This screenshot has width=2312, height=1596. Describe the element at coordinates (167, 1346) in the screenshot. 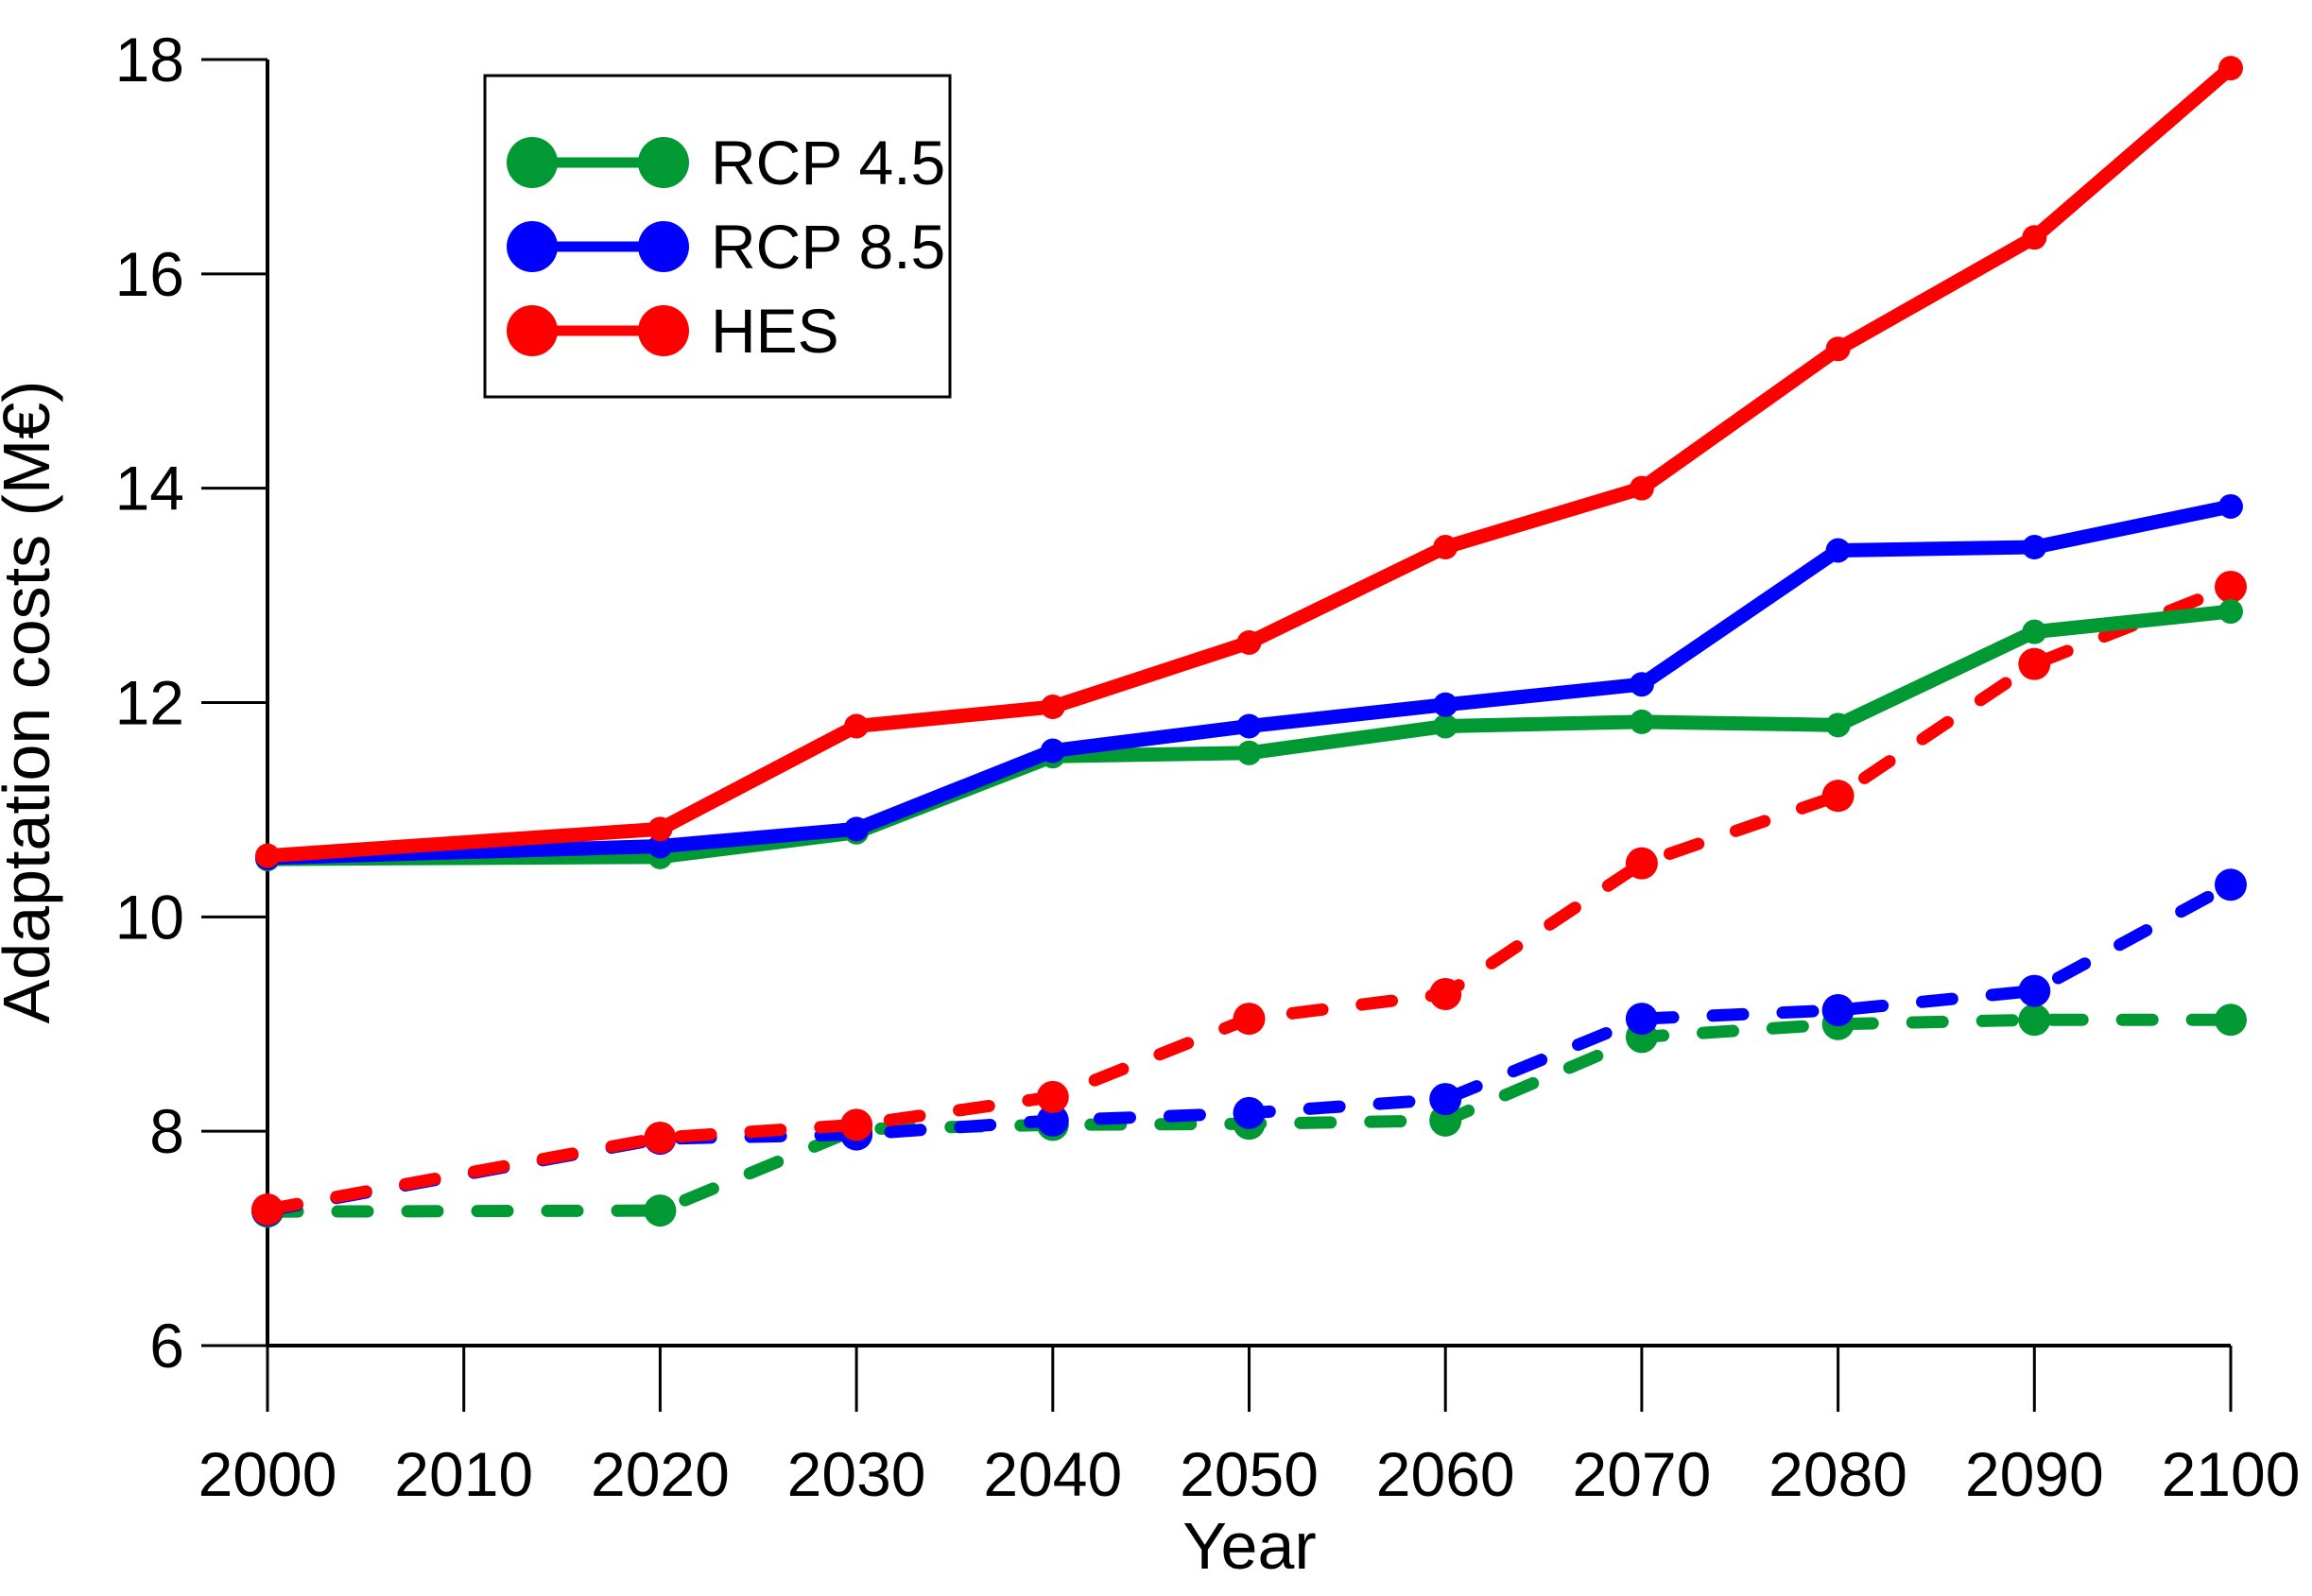

I see `y-tick-label: 6` at that location.